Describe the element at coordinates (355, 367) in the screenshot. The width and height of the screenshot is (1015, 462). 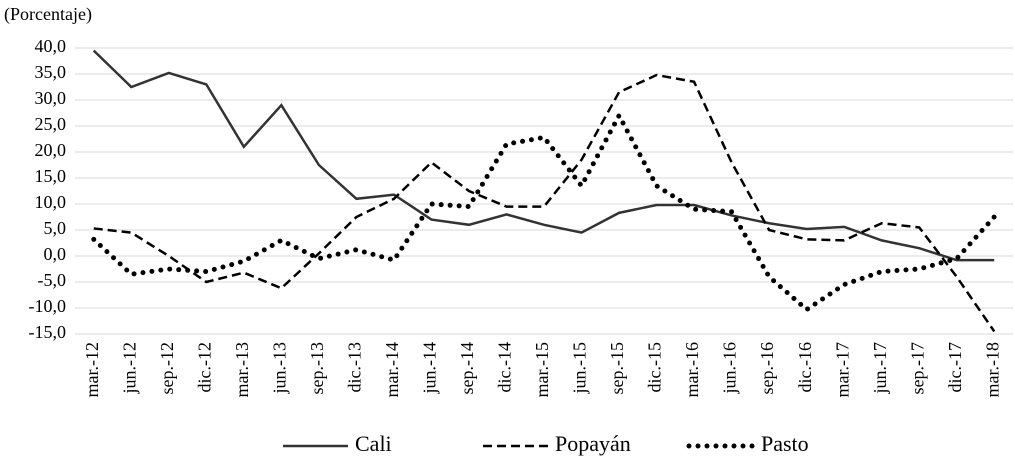
I see `x-tick-label: dic.-13` at that location.